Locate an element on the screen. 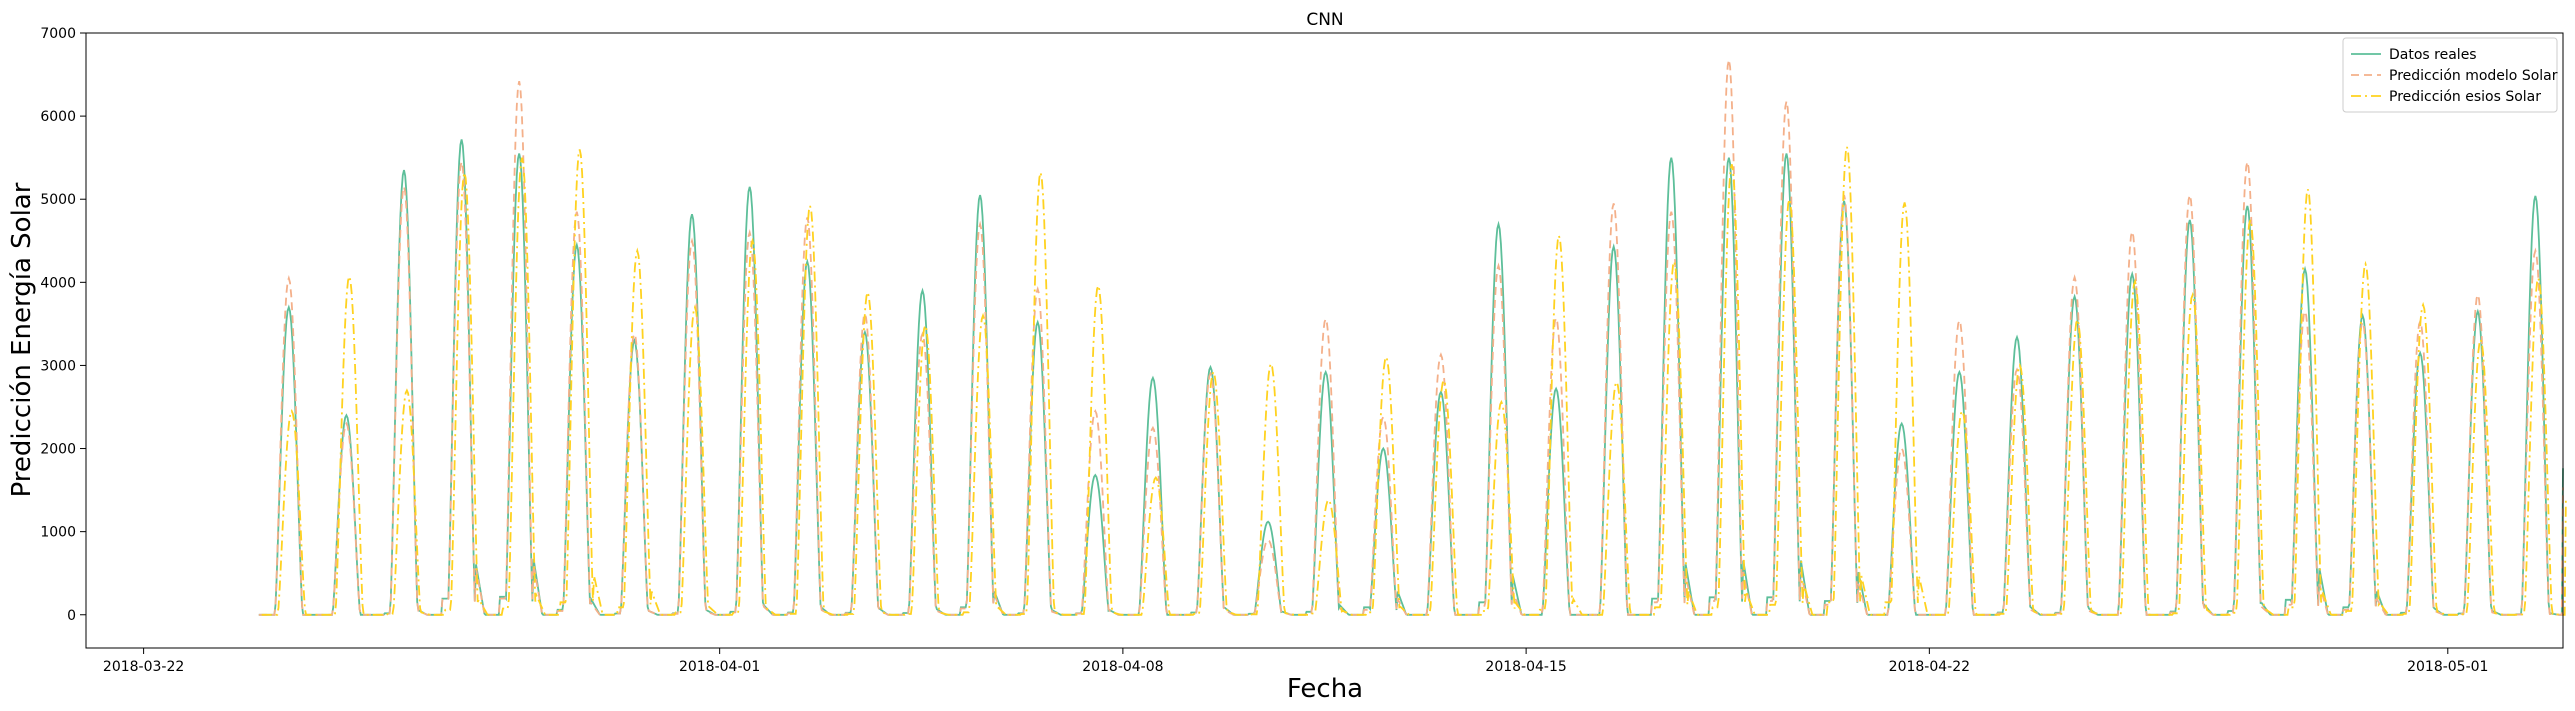 The width and height of the screenshot is (2575, 711). legend-label: Datos reales is located at coordinates (2433, 55).